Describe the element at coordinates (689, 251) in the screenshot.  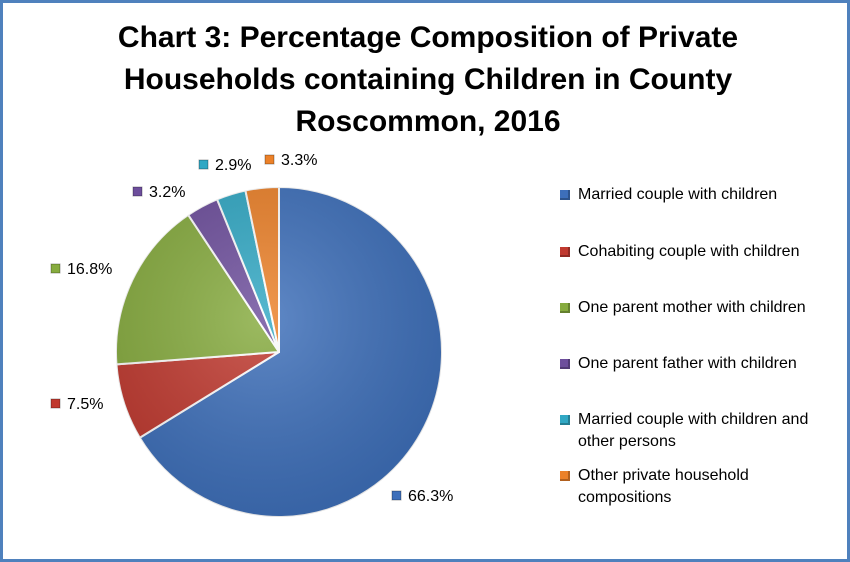
I see `legend-label-line: Cohabiting couple with children` at that location.